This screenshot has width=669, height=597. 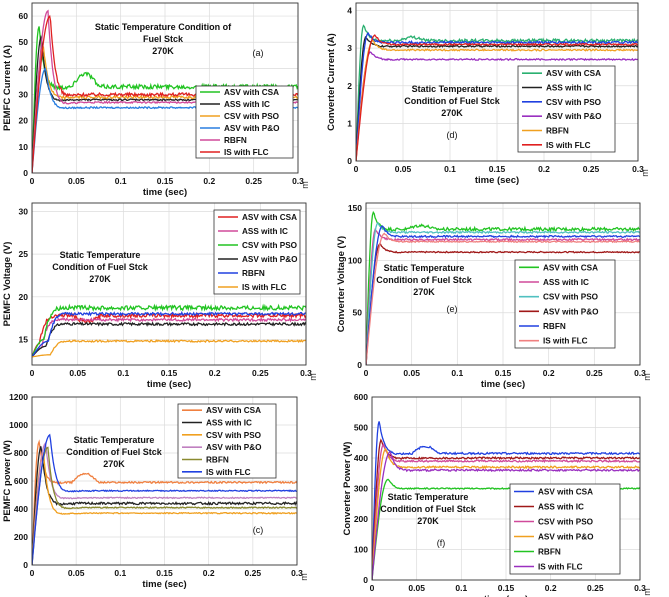 What do you see at coordinates (361, 519) in the screenshot?
I see `y-tick-label: 200` at bounding box center [361, 519].